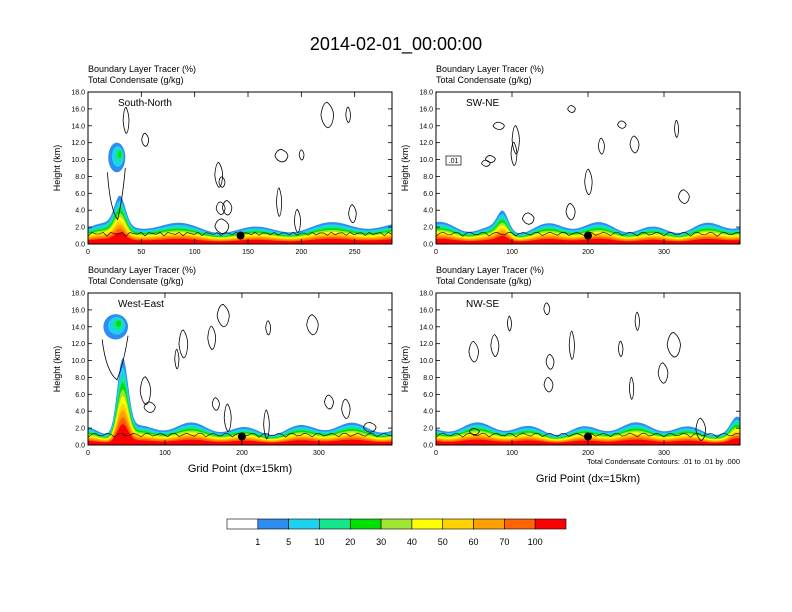 The height and width of the screenshot is (612, 792). What do you see at coordinates (355, 252) in the screenshot?
I see `x-tick-label: 250` at bounding box center [355, 252].